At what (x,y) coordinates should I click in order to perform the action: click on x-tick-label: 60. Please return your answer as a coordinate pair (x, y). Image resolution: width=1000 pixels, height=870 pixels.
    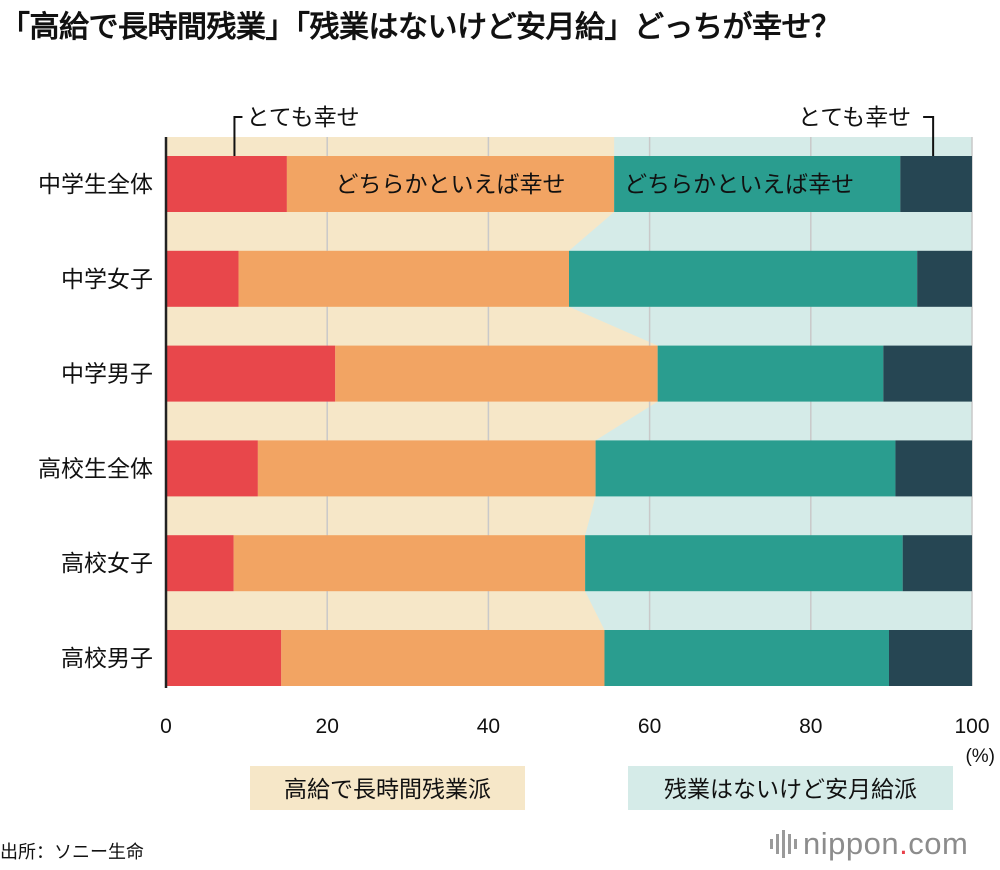
    Looking at the image, I should click on (649, 726).